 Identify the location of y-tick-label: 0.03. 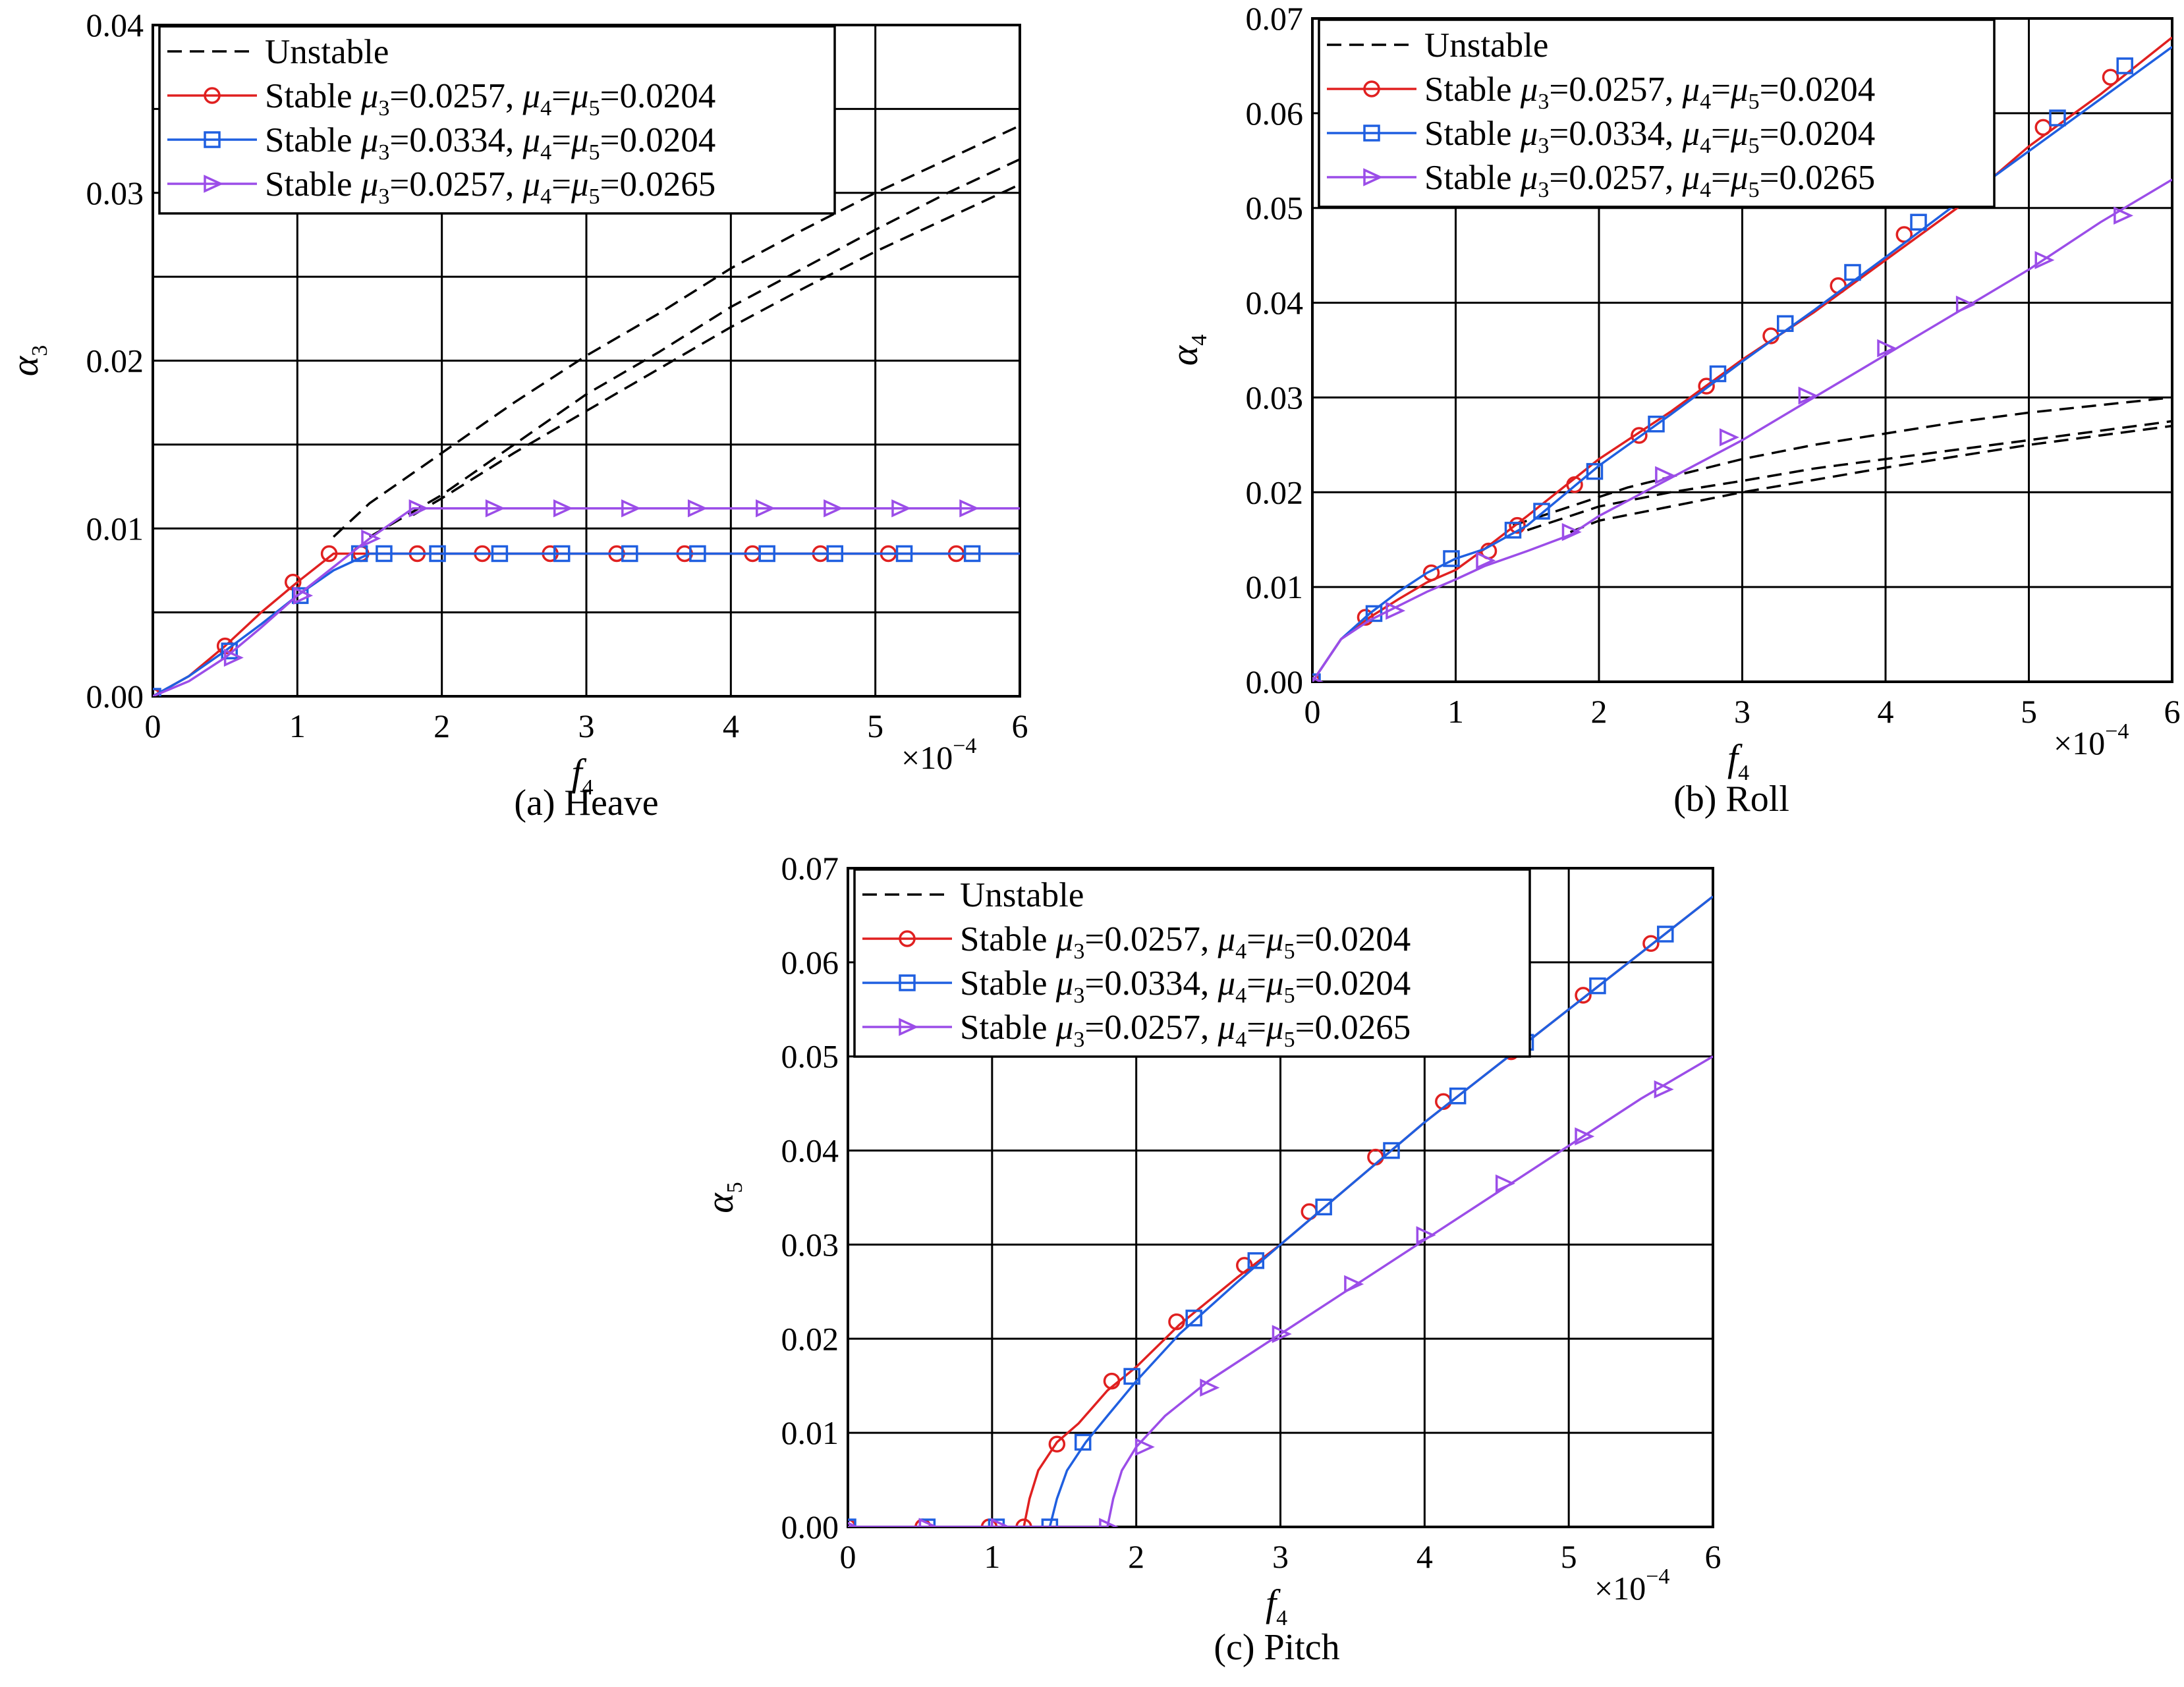
(810, 1244).